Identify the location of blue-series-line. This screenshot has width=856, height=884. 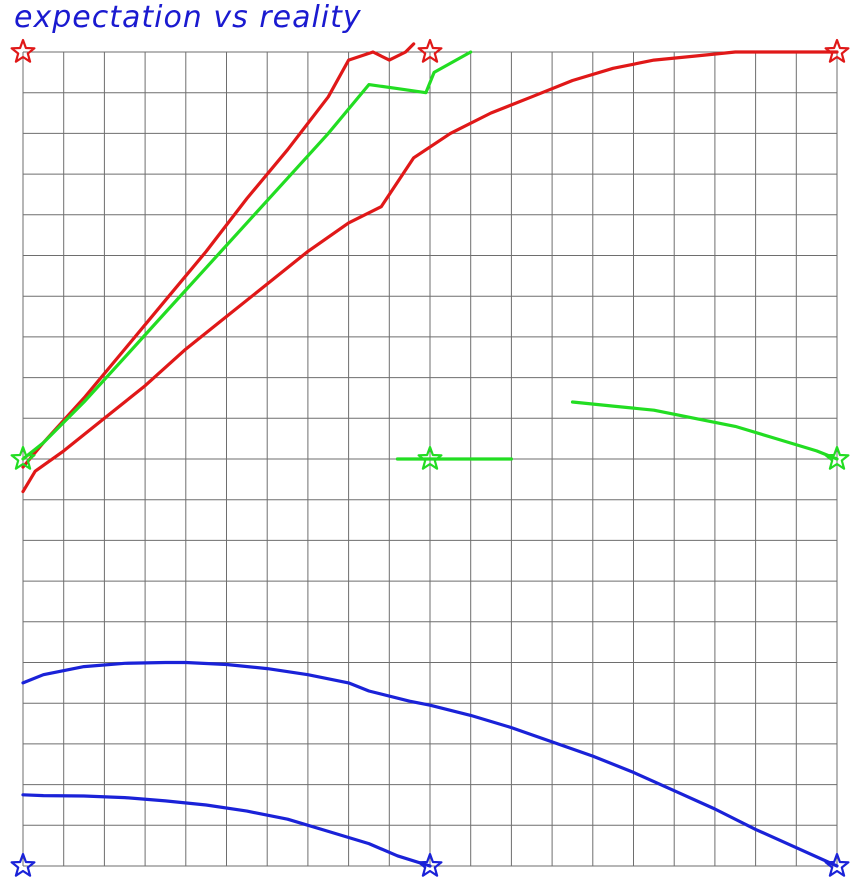
(226, 830).